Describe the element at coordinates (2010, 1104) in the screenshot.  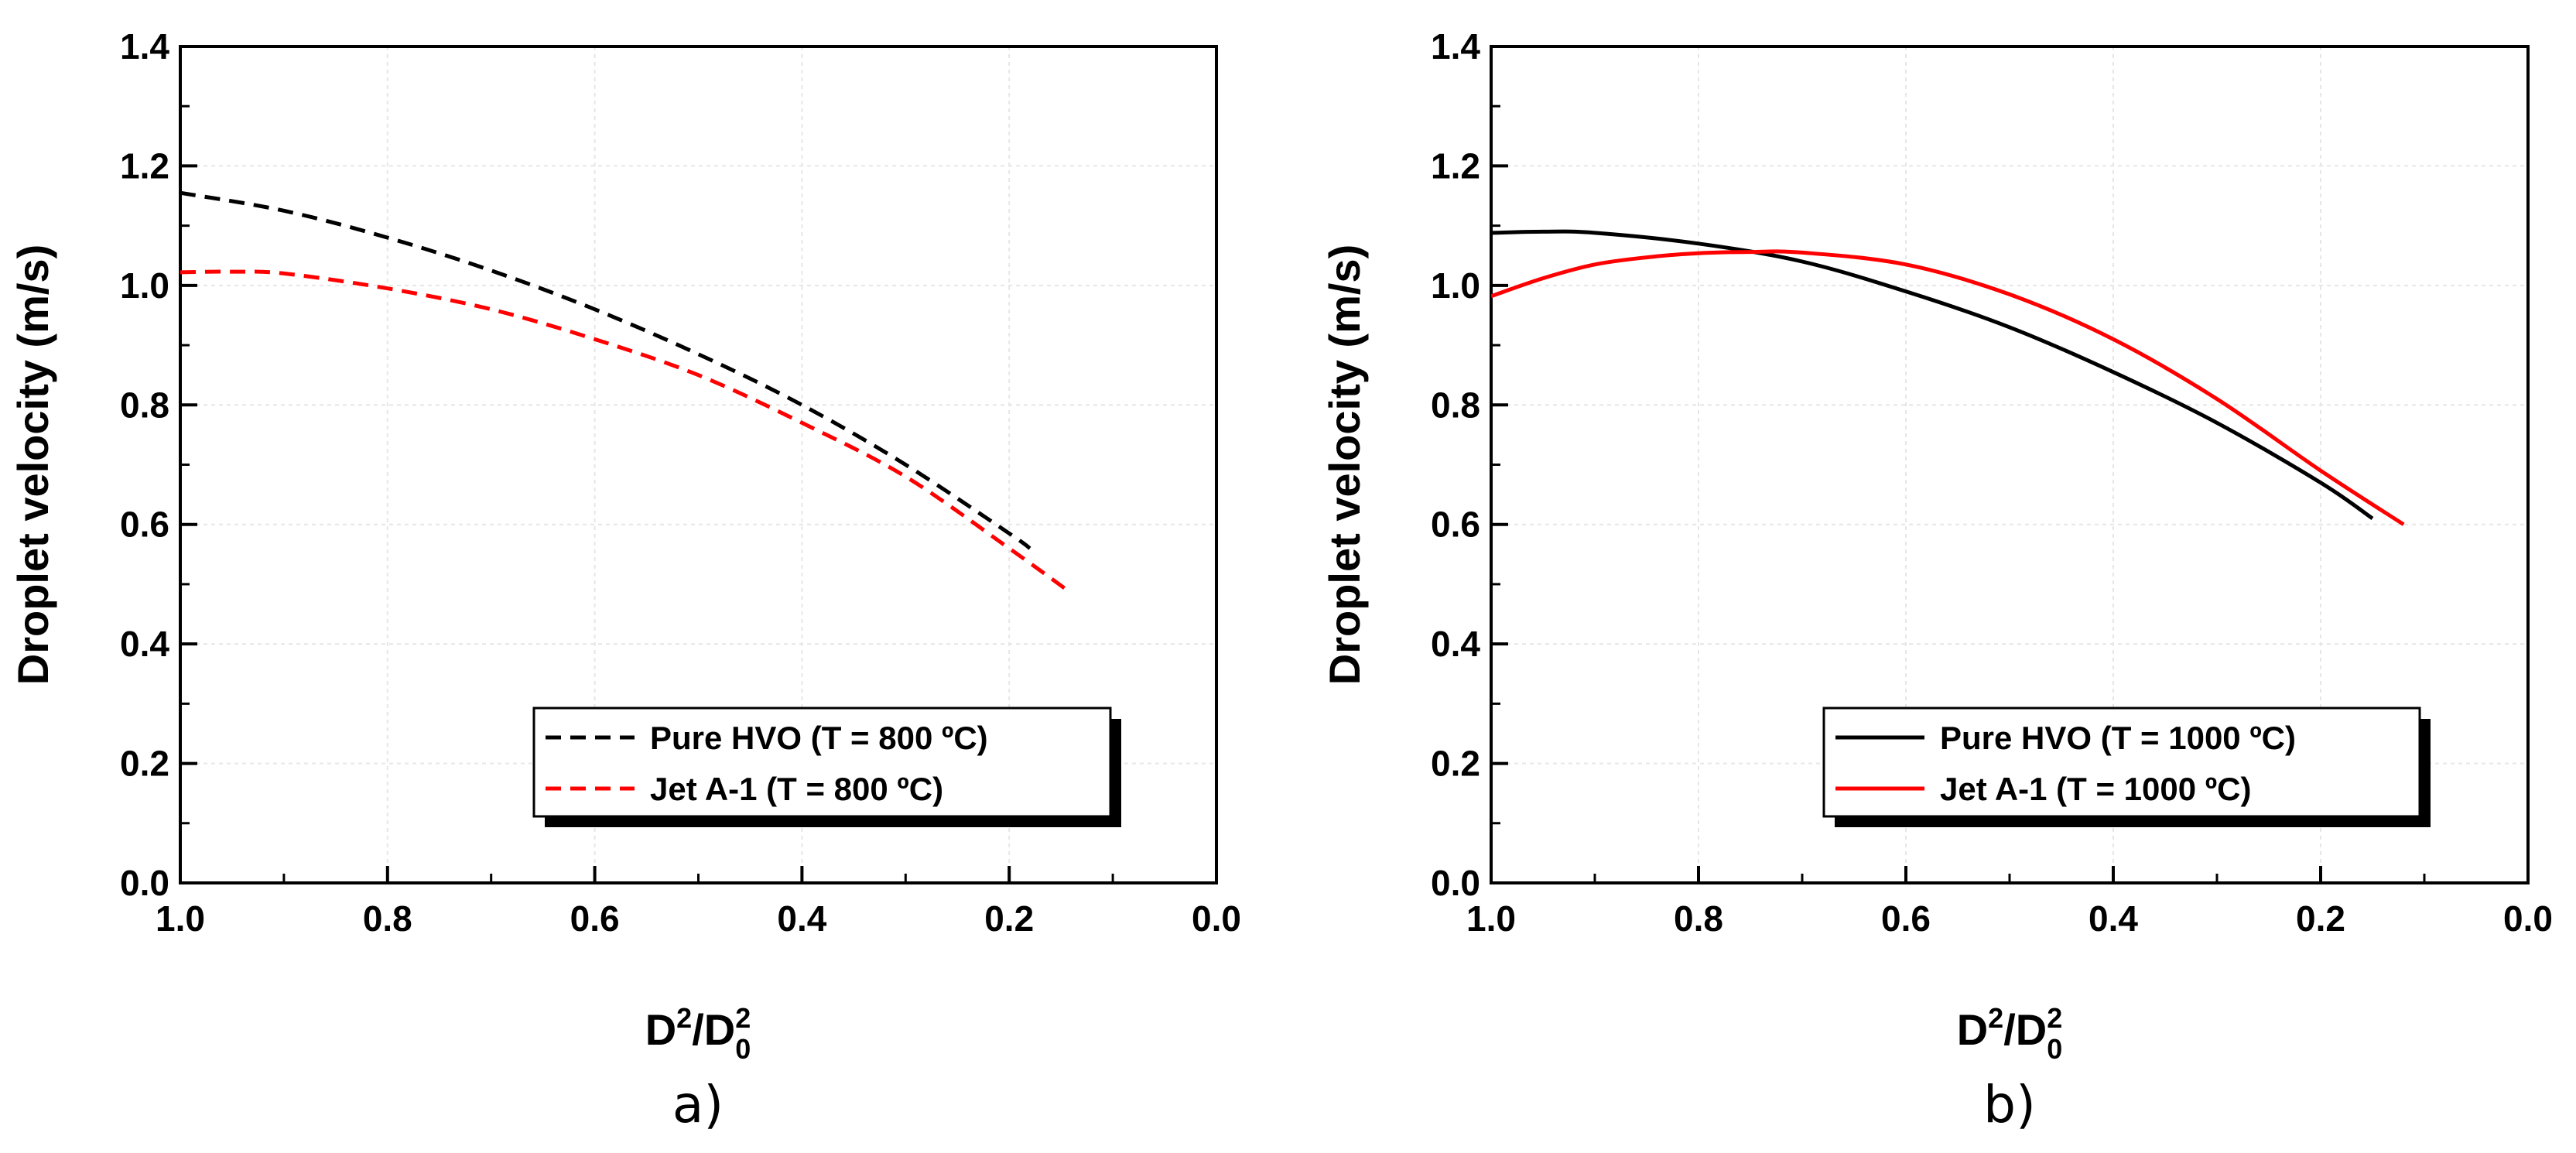
I see `panel-label: b)` at that location.